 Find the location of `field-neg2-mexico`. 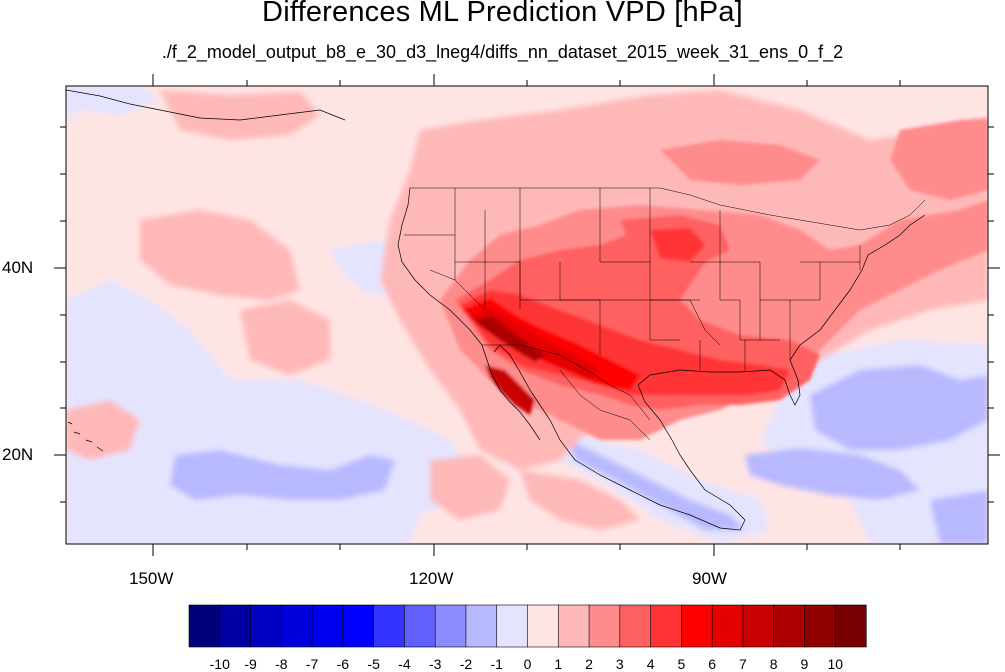

field-neg2-mexico is located at coordinates (657, 485).